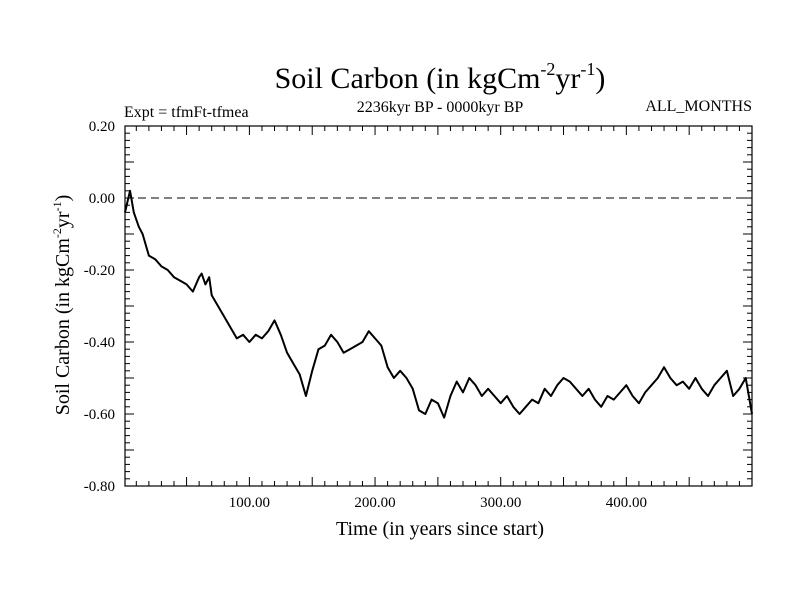 The height and width of the screenshot is (600, 800). I want to click on y-axis-label-exp1: -2, so click(57, 233).